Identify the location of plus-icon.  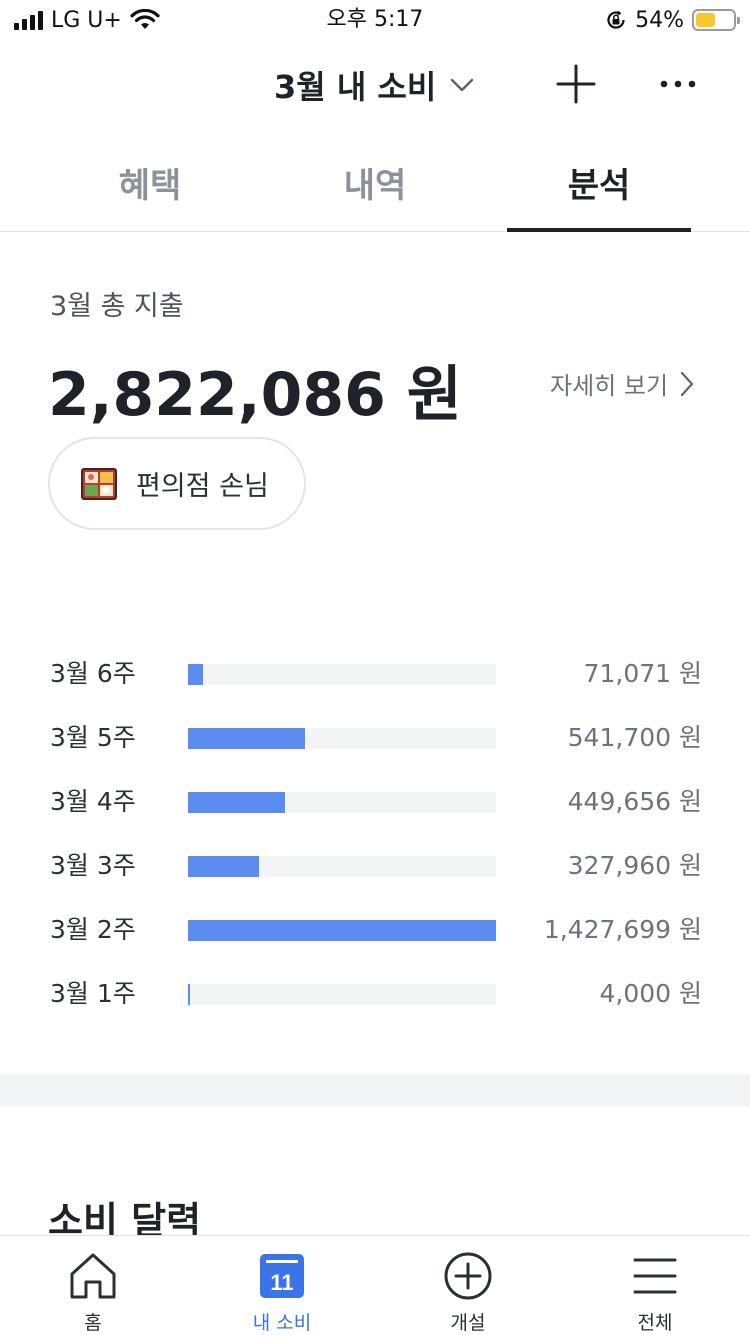
(576, 84).